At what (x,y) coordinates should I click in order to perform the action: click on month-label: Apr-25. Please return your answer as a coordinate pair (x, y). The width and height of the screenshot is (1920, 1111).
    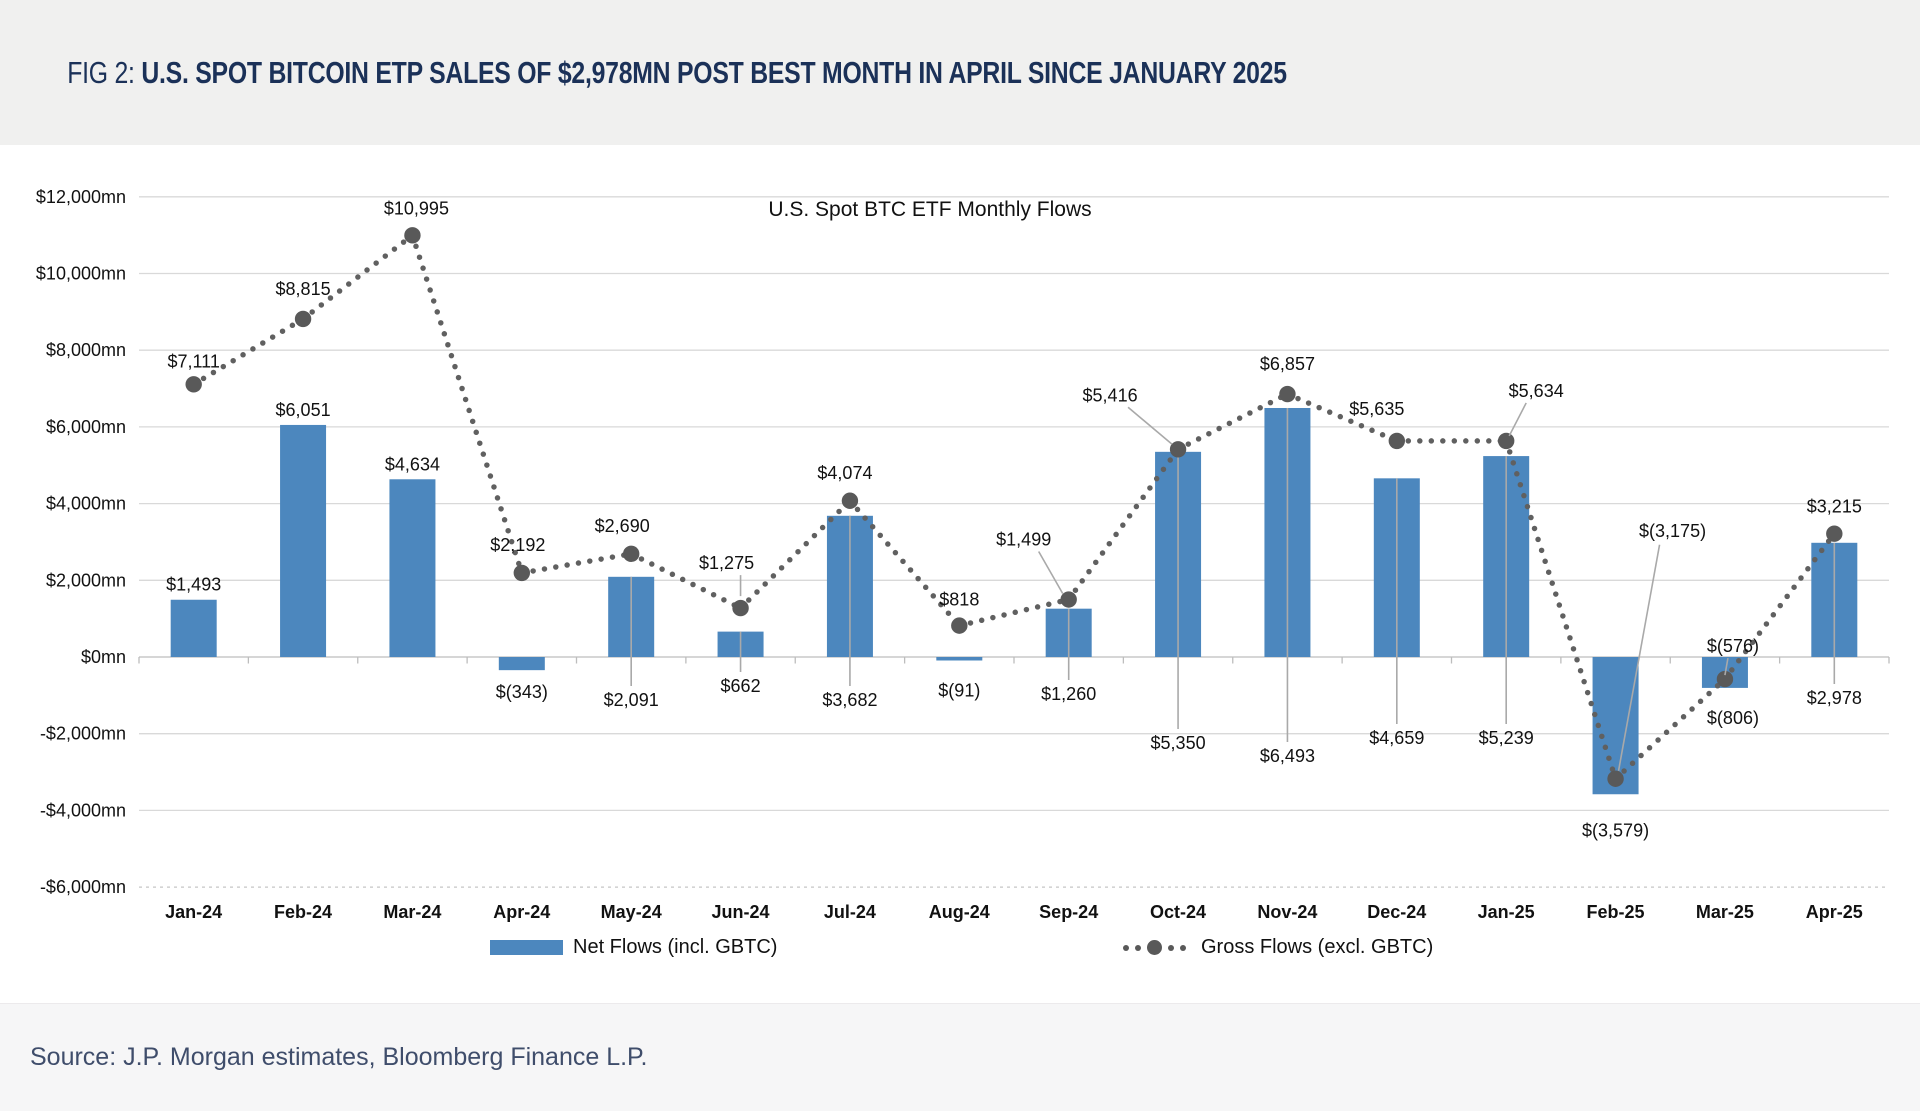
    Looking at the image, I should click on (1834, 912).